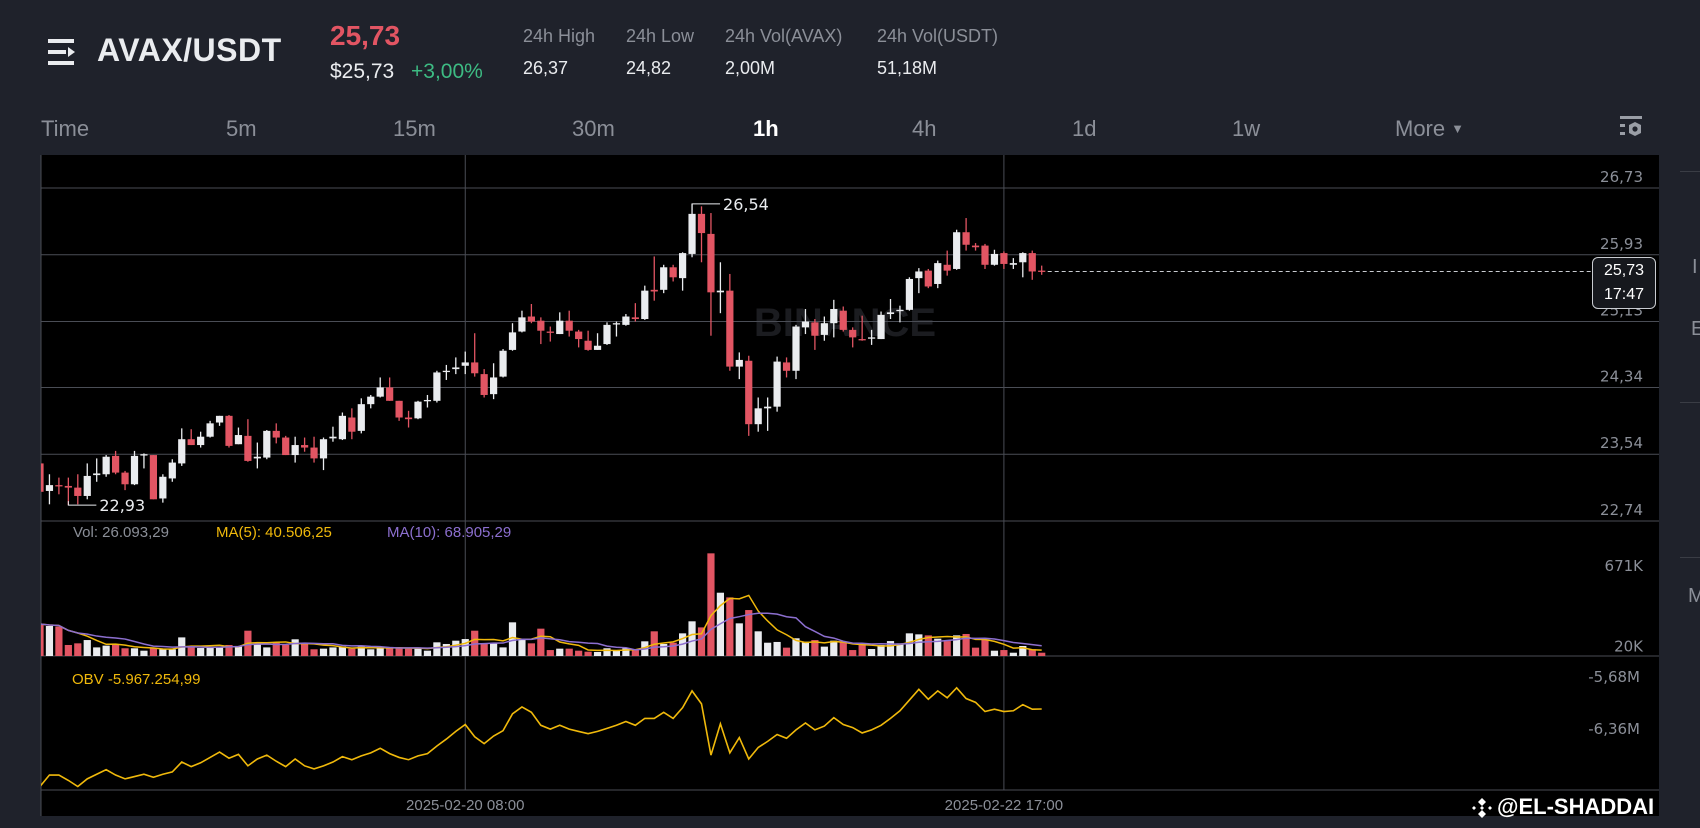  Describe the element at coordinates (1695, 329) in the screenshot. I see `side-panel-glyph: E` at that location.